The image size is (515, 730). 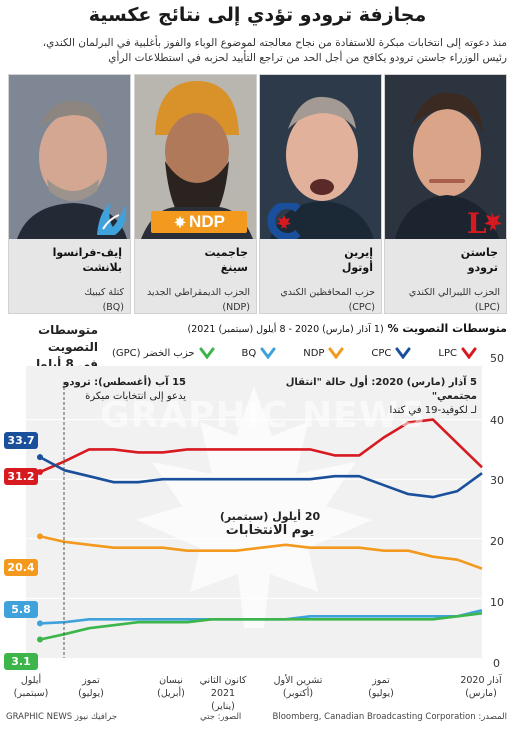 What do you see at coordinates (40, 623) in the screenshot?
I see `series-endpoint-bq` at bounding box center [40, 623].